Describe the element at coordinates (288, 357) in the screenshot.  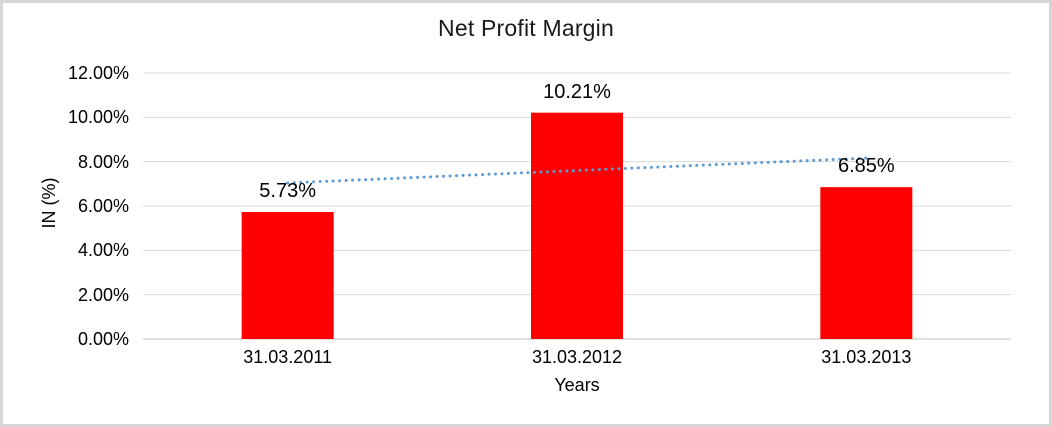
I see `x-tick-label: 31.03.2011` at that location.